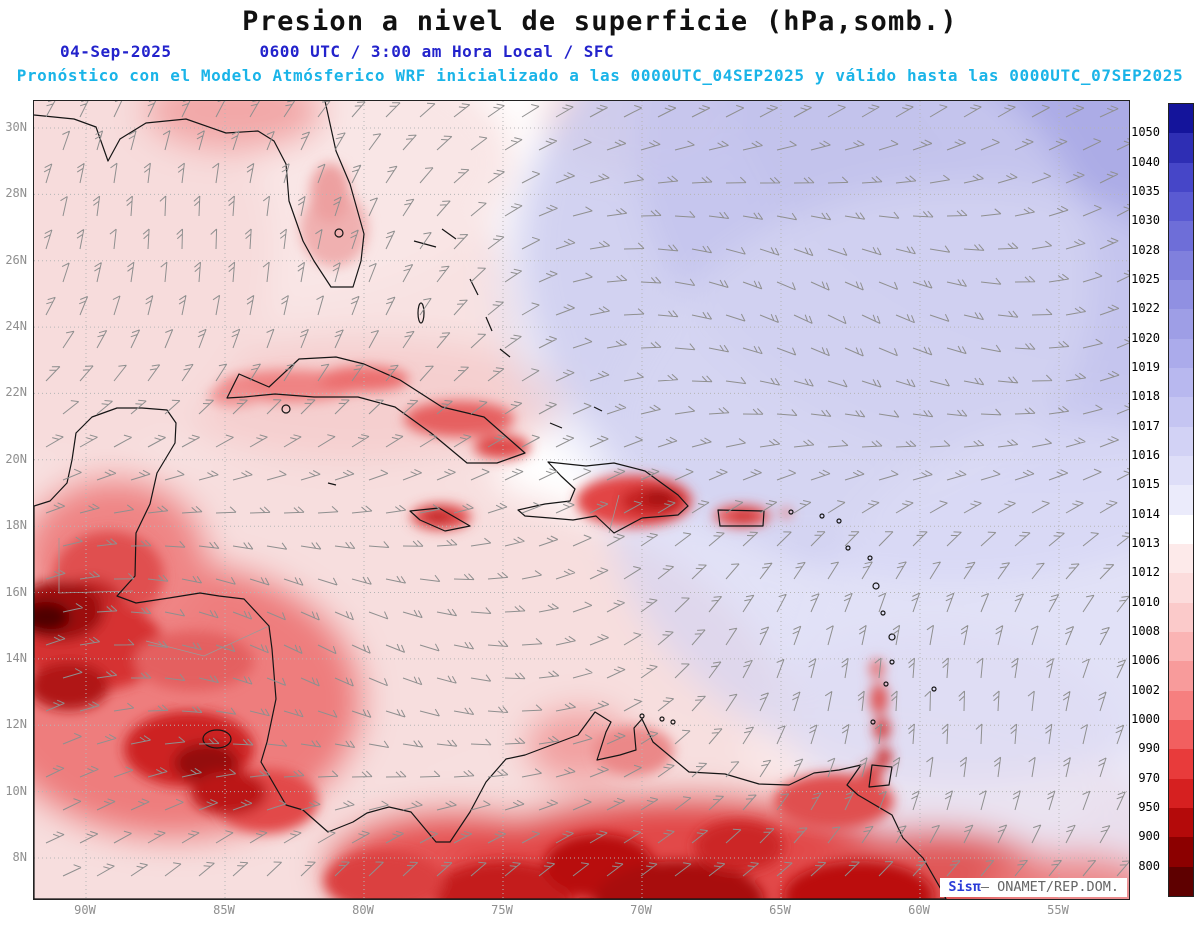 This screenshot has height=927, width=1200. Describe the element at coordinates (85, 910) in the screenshot. I see `lon-tick-label: 90W` at that location.